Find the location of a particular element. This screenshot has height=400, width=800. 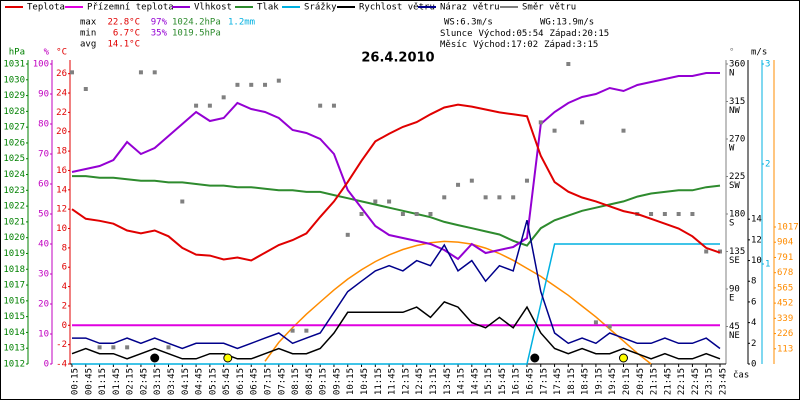

x-tick-label: 06:15 is located at coordinates (241, 381).